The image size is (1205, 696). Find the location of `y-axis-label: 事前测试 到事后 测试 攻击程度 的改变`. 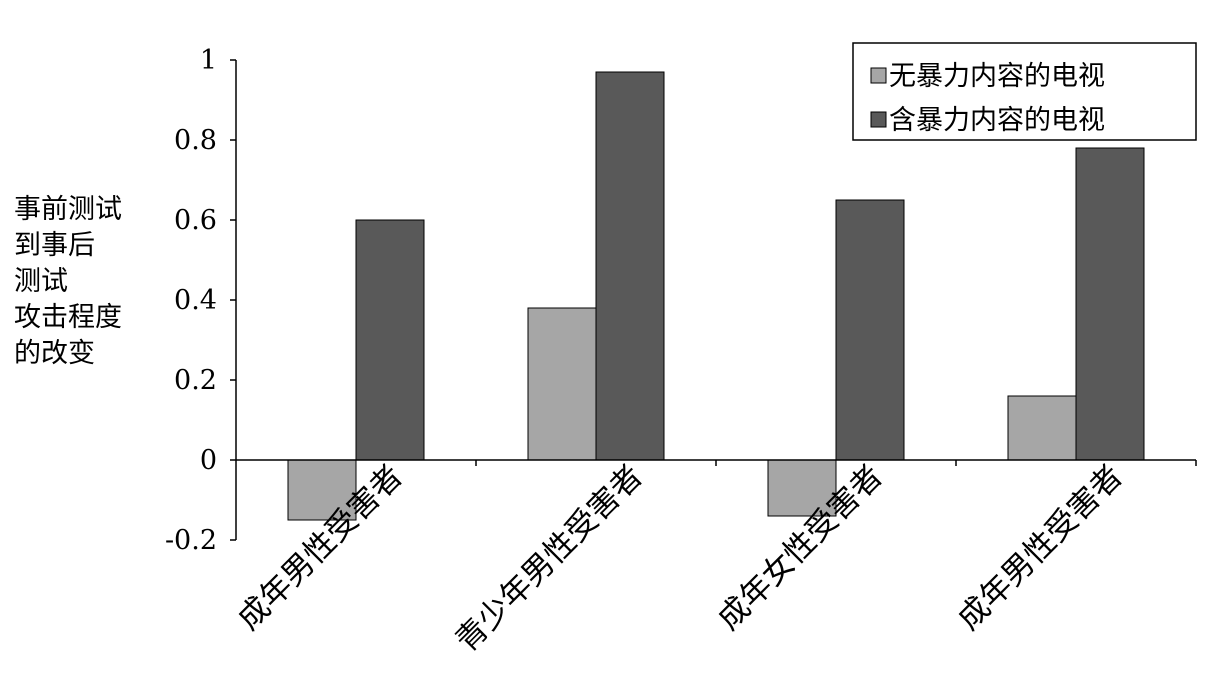

y-axis-label: 事前测试 到事后 测试 攻击程度 的改变 is located at coordinates (68, 281).